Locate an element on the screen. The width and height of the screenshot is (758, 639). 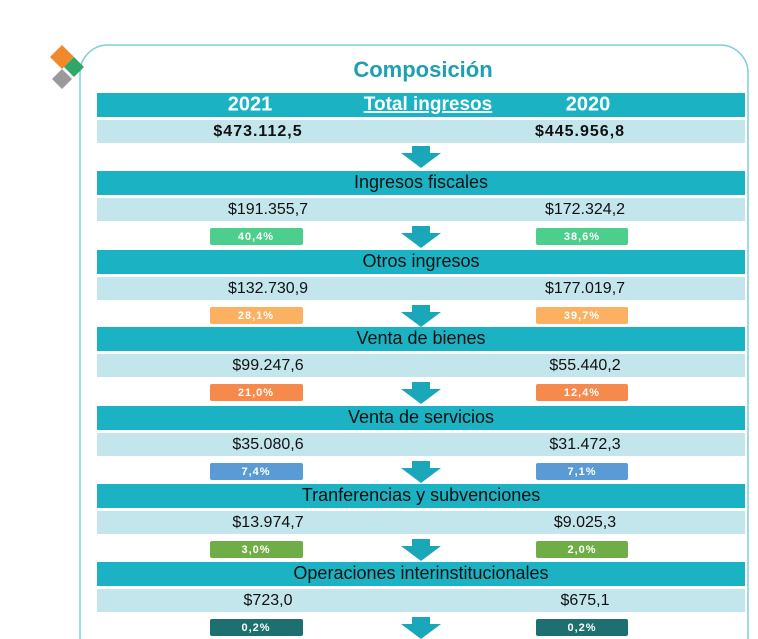
total-right: $445.956,8 is located at coordinates (580, 131).